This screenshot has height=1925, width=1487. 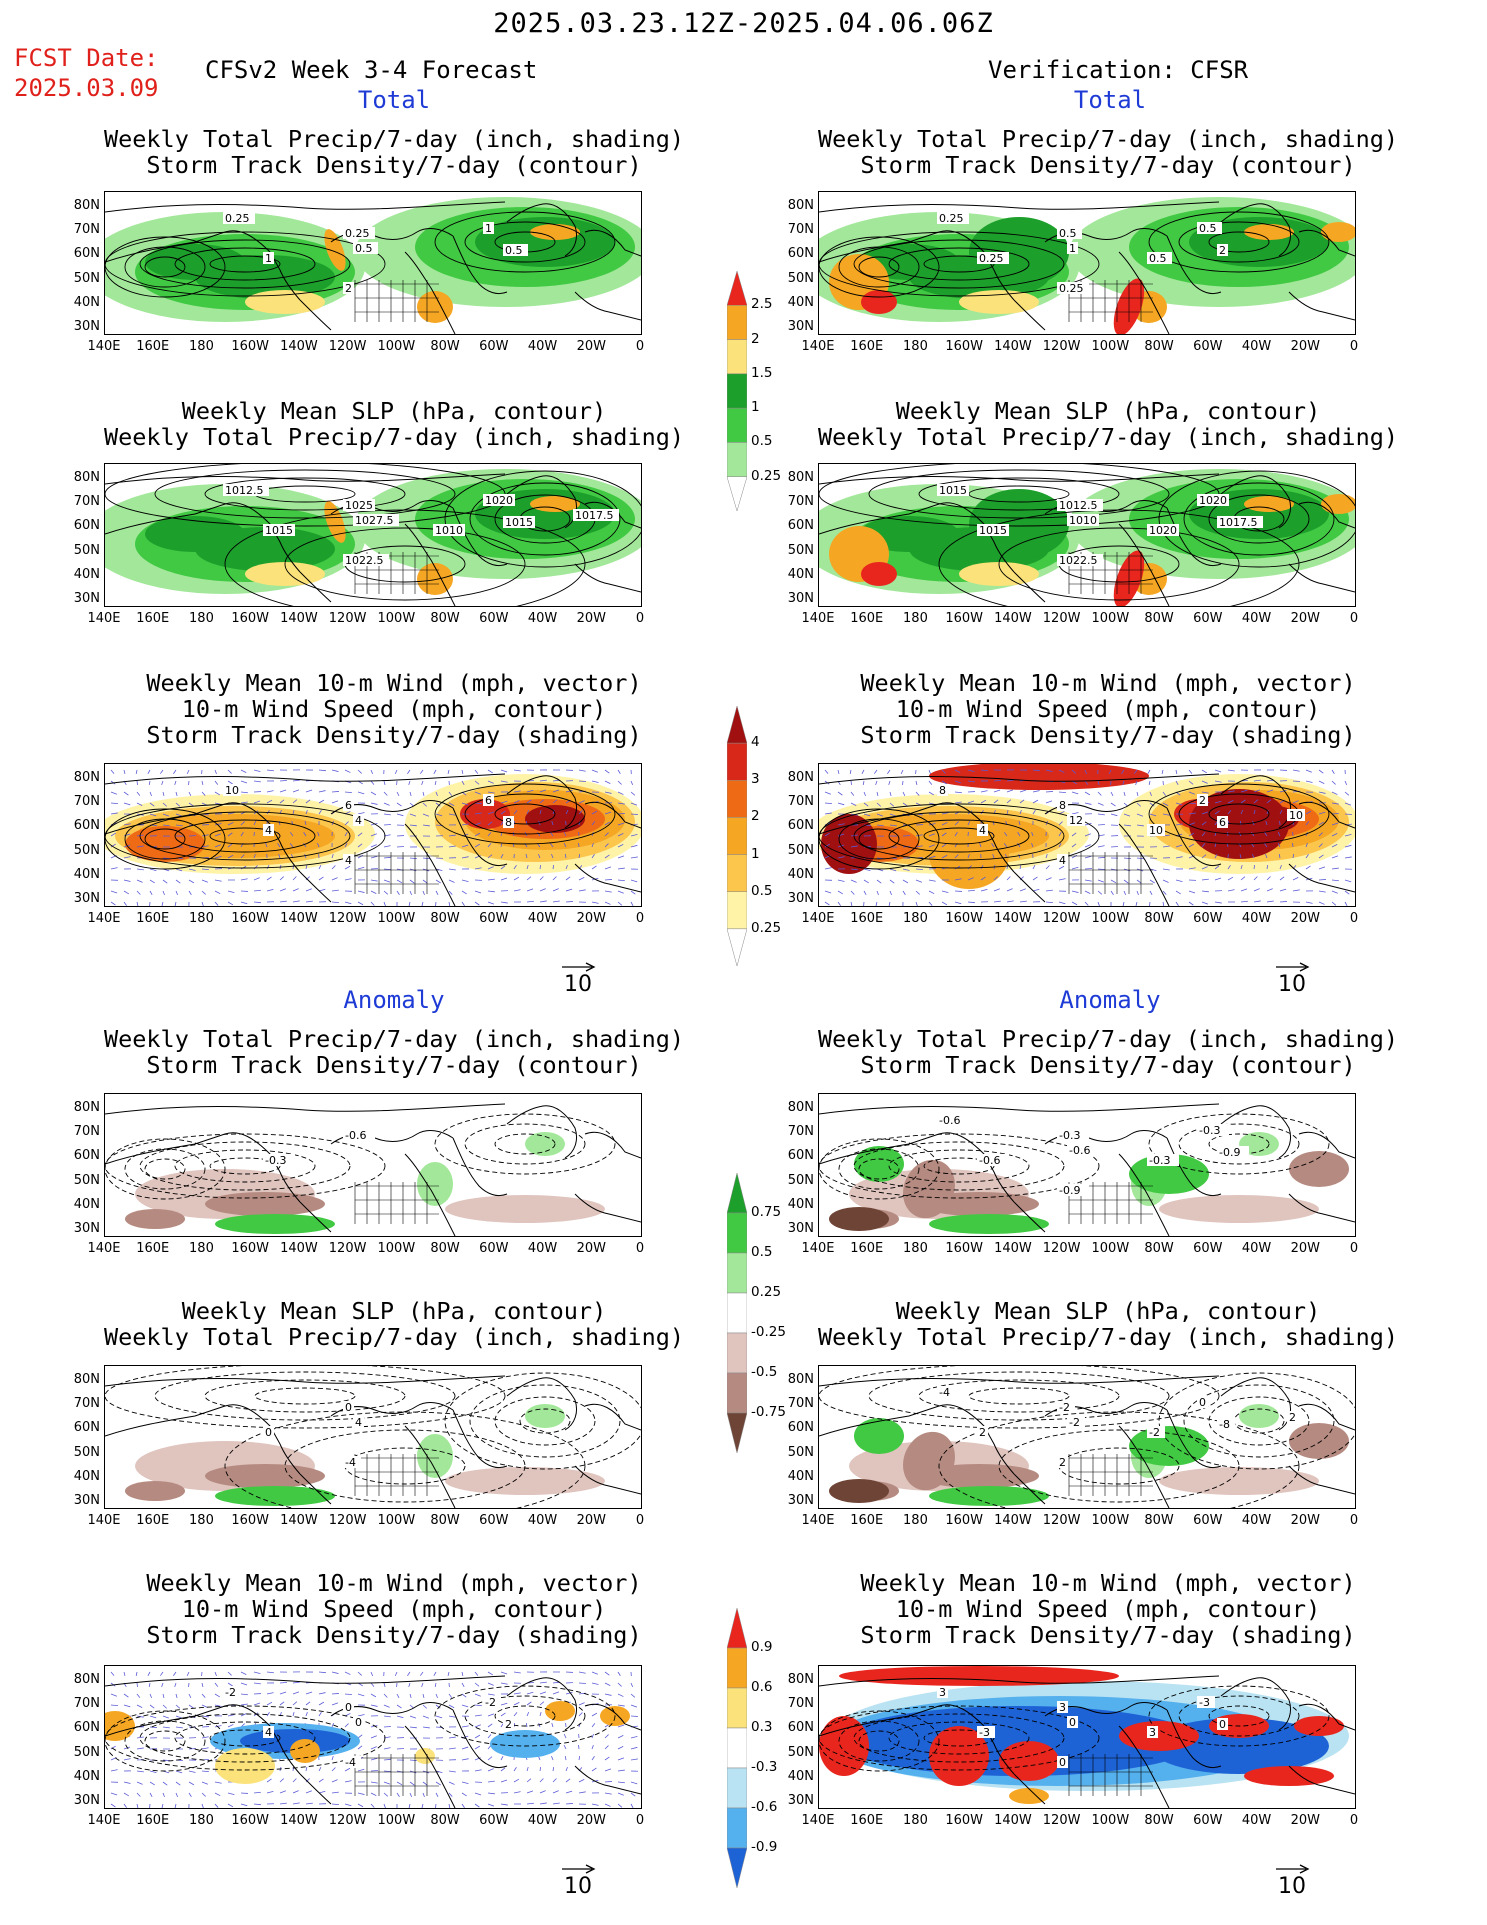 What do you see at coordinates (762, 890) in the screenshot?
I see `colorbar-label: 0.5` at bounding box center [762, 890].